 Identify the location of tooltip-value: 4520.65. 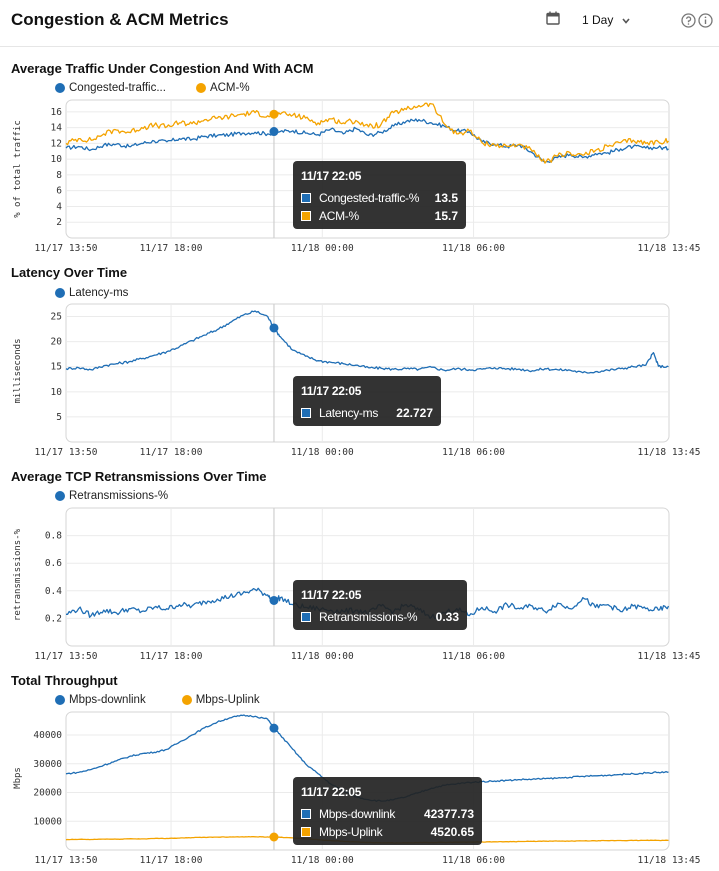
(452, 832).